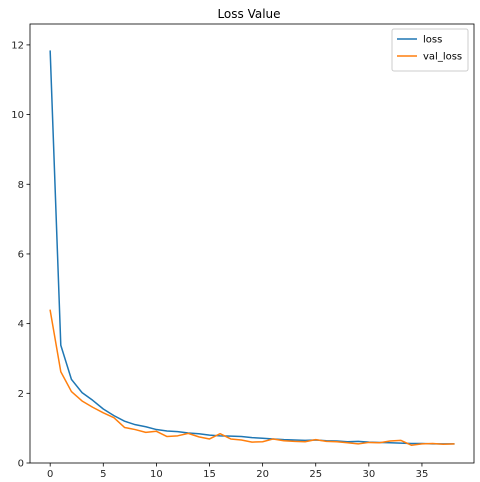  I want to click on y-tick-label: 8, so click(21, 185).